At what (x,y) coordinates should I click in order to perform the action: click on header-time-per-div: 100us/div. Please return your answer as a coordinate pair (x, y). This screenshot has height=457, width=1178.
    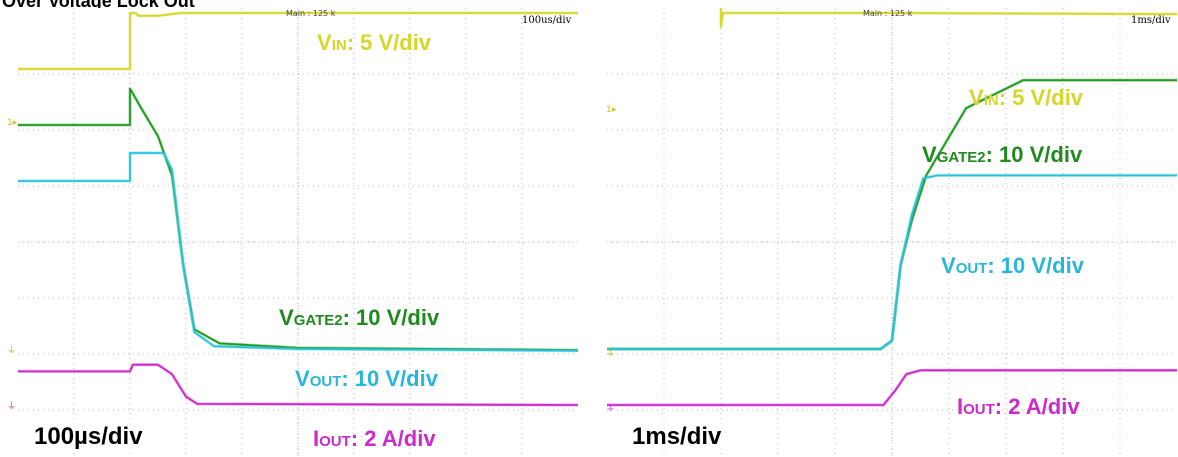
    Looking at the image, I should click on (547, 20).